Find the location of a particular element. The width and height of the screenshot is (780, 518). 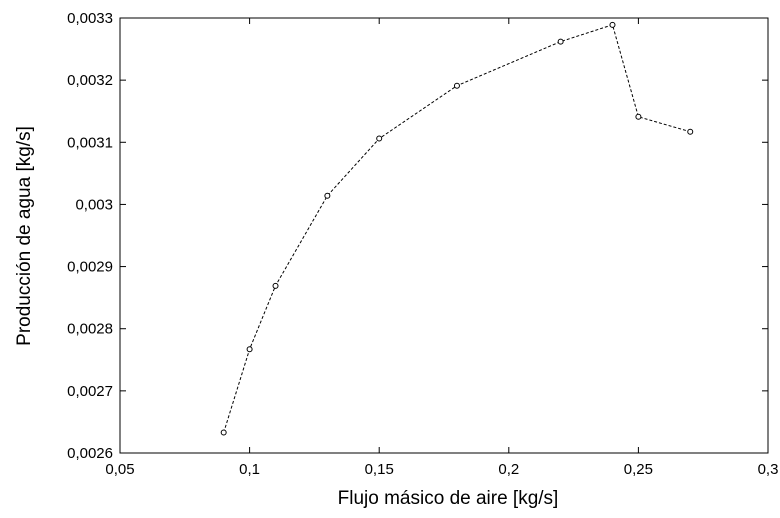

y-tick-label: 0,0029 is located at coordinates (90, 267).